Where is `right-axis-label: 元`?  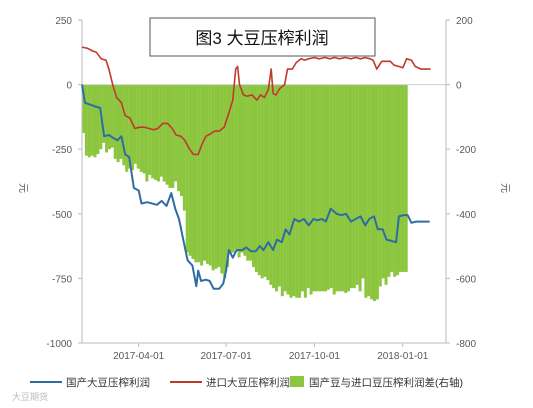 right-axis-label: 元 is located at coordinates (504, 188).